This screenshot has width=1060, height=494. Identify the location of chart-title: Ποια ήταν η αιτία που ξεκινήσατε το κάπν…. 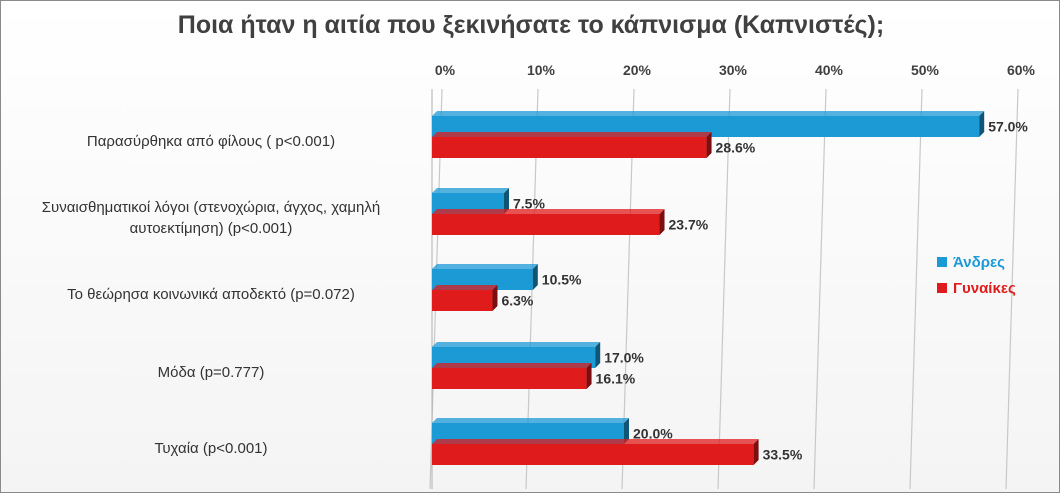
(531, 25).